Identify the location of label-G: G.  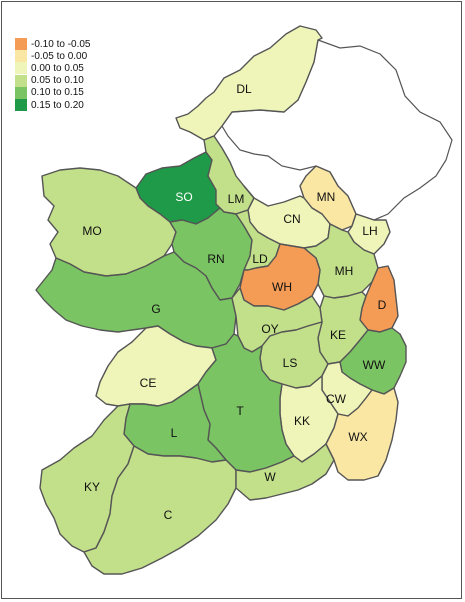
(155, 309).